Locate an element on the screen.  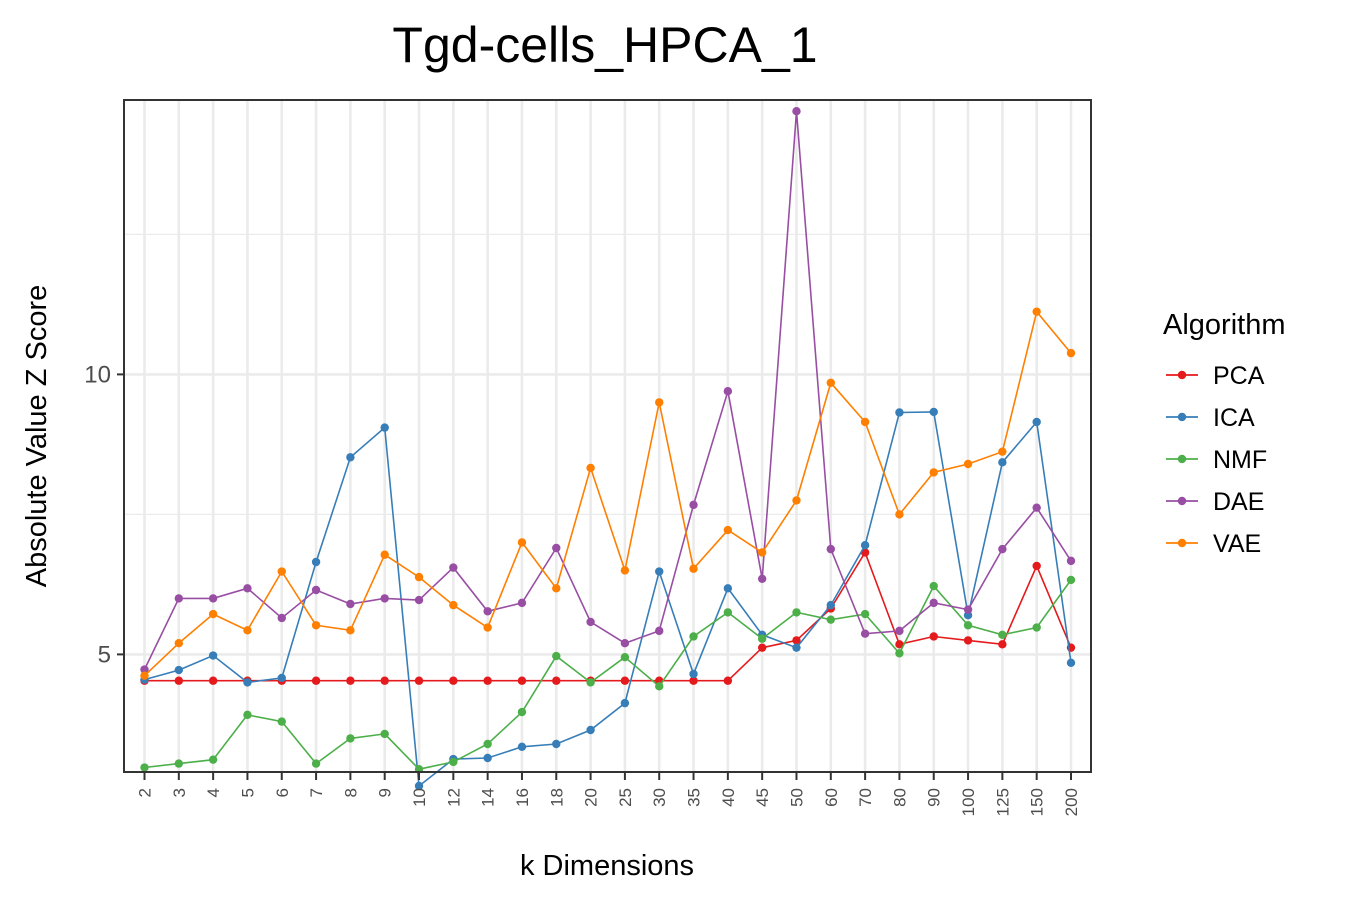
x-tick-label: 6 is located at coordinates (282, 792).